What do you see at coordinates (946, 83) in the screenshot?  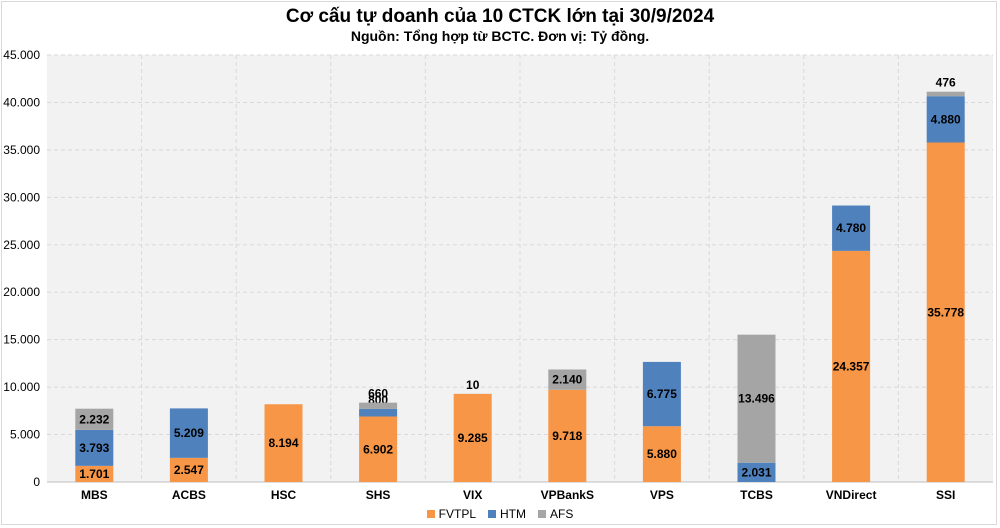 I see `data-label: 476` at bounding box center [946, 83].